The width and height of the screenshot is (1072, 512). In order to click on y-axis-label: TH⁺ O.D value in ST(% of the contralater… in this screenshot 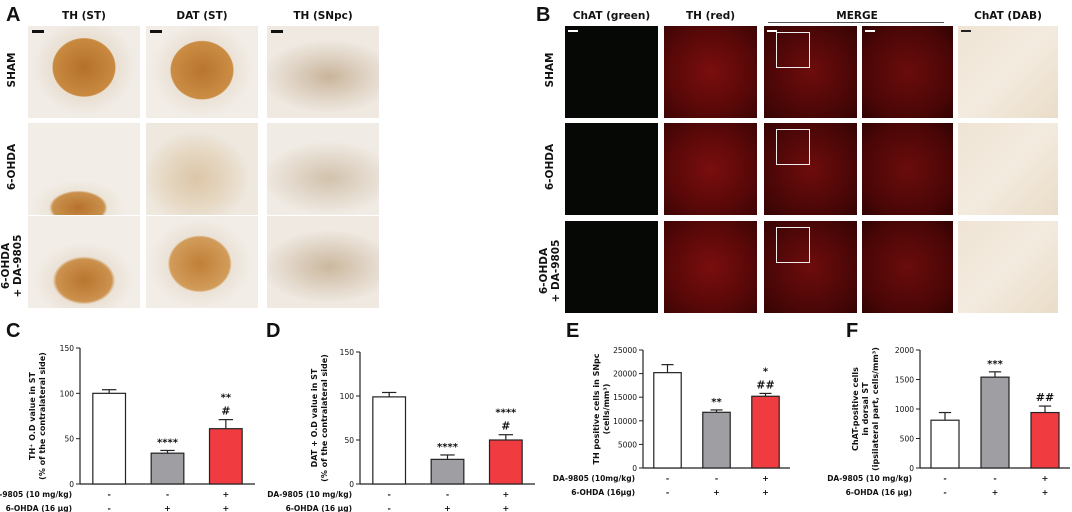, I will do `click(37, 416)`.